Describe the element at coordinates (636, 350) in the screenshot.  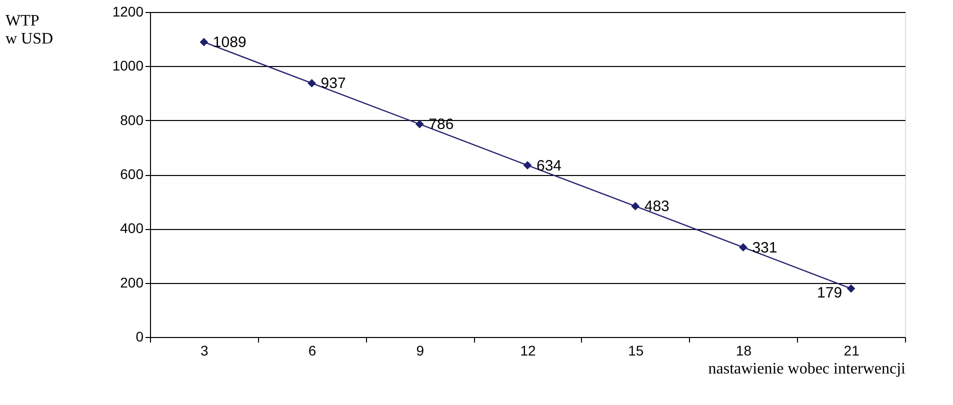
I see `x-tick-label: 15` at that location.